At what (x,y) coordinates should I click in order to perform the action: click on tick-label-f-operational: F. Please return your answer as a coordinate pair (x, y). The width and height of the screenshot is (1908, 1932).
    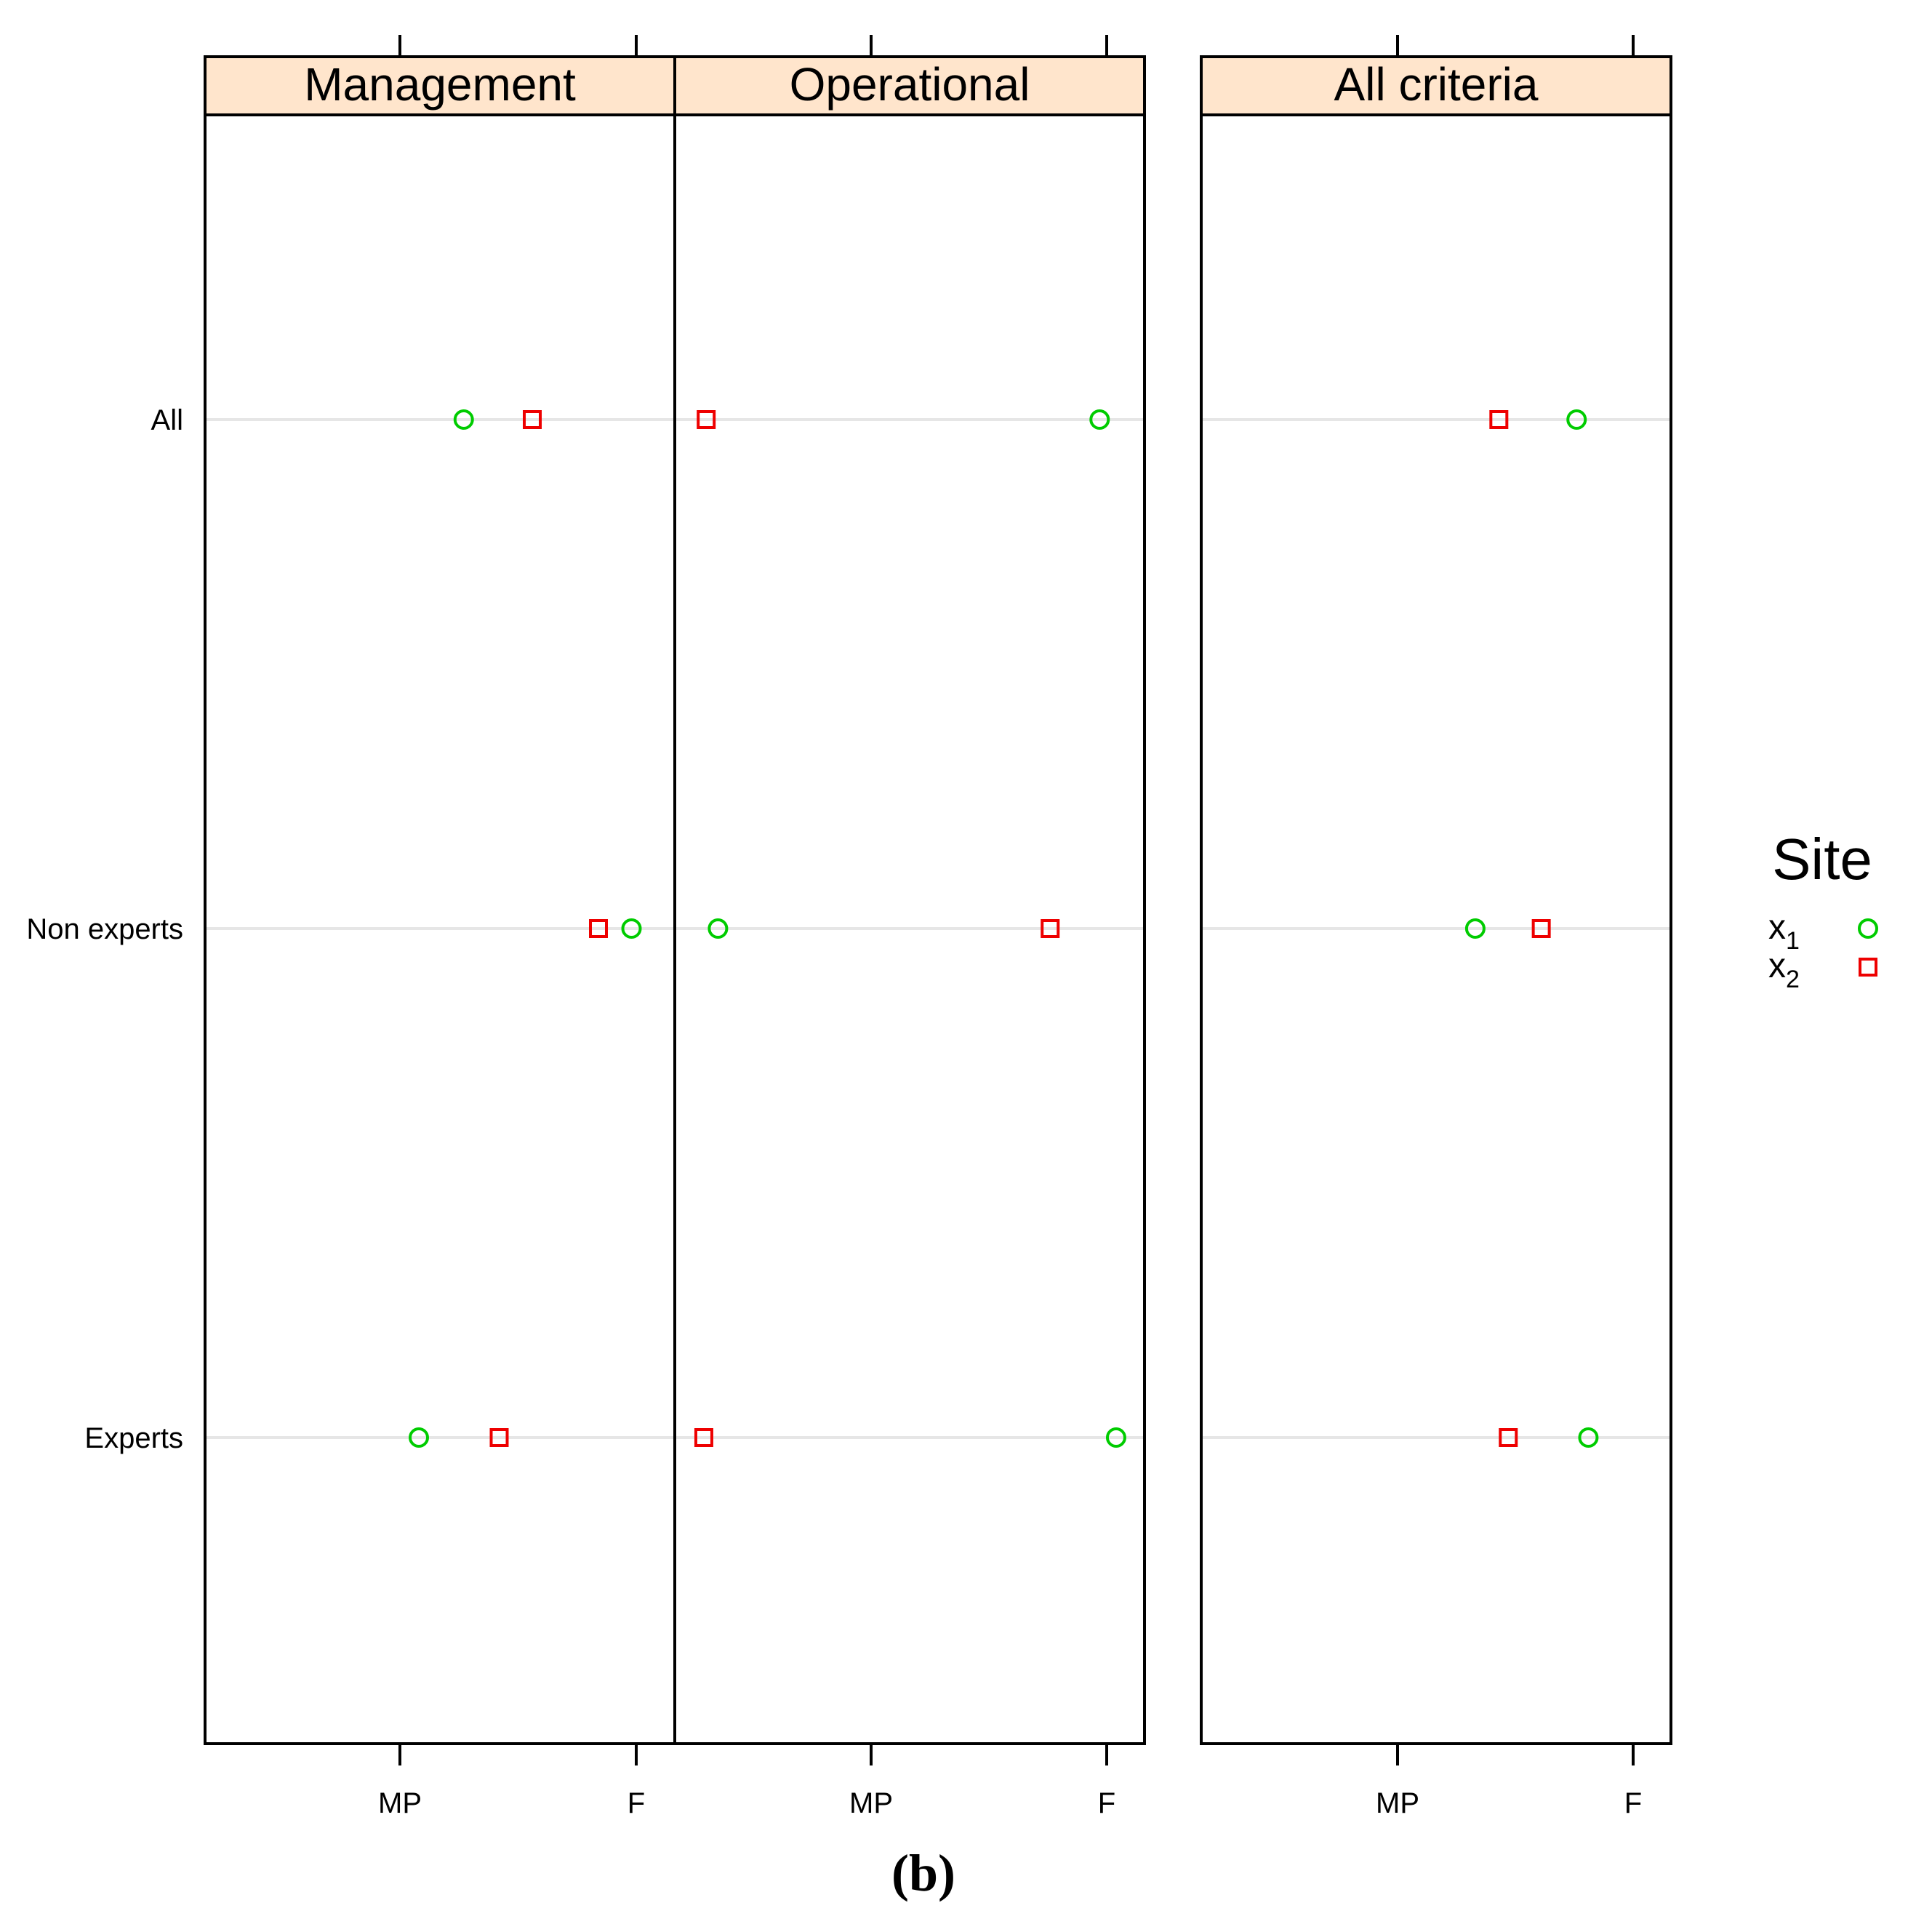
    Looking at the image, I should click on (1106, 1803).